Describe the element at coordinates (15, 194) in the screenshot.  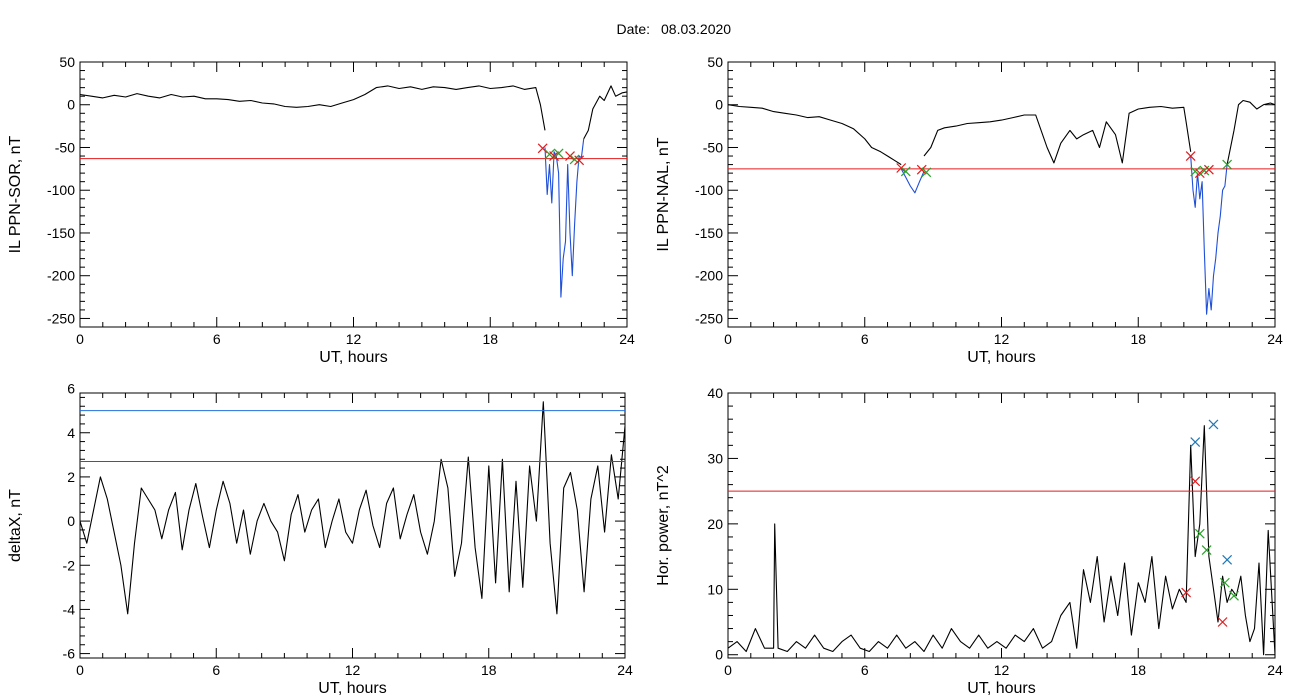
I see `y-axis-title: IL PPN-SOR, nT` at that location.